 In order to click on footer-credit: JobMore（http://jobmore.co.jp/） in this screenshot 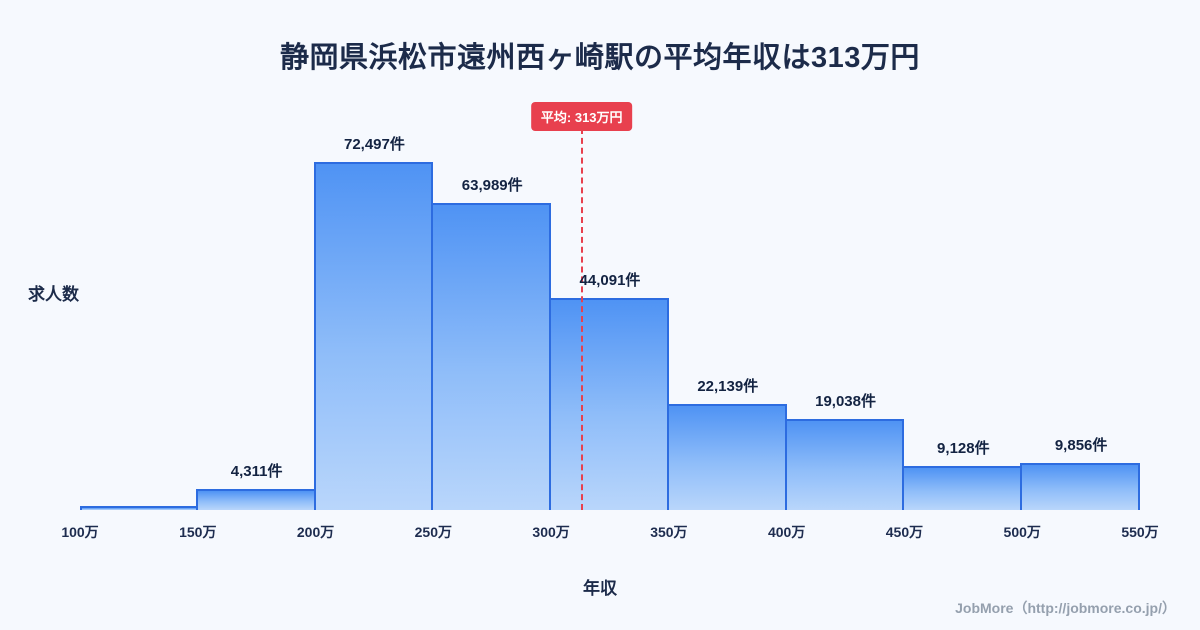, I will do `click(1065, 608)`.